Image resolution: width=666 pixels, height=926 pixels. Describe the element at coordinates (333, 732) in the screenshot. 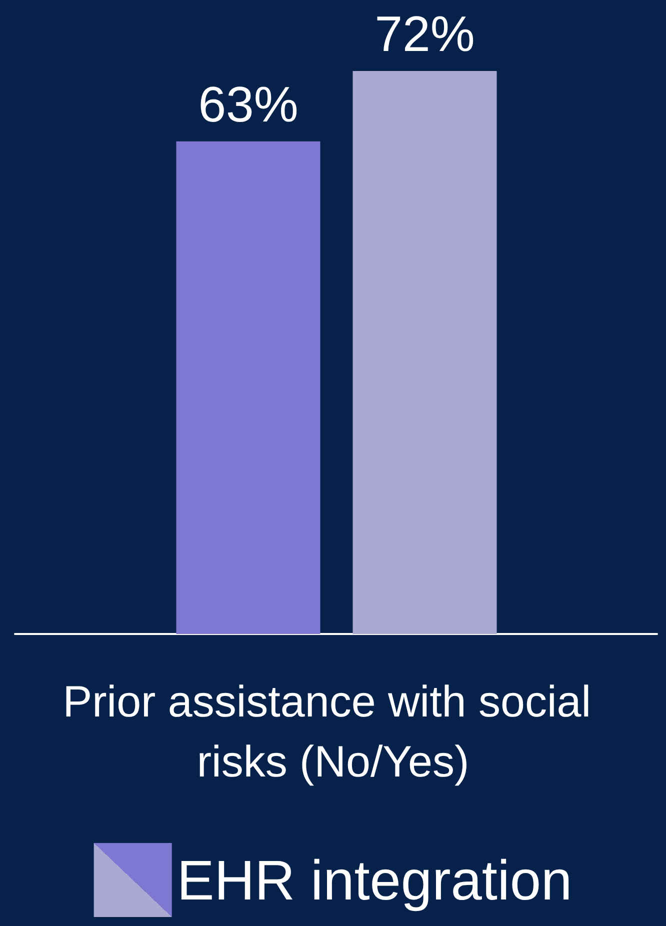

I see `x-axis-title: Prior assistance with social risks (No/Yes)` at that location.